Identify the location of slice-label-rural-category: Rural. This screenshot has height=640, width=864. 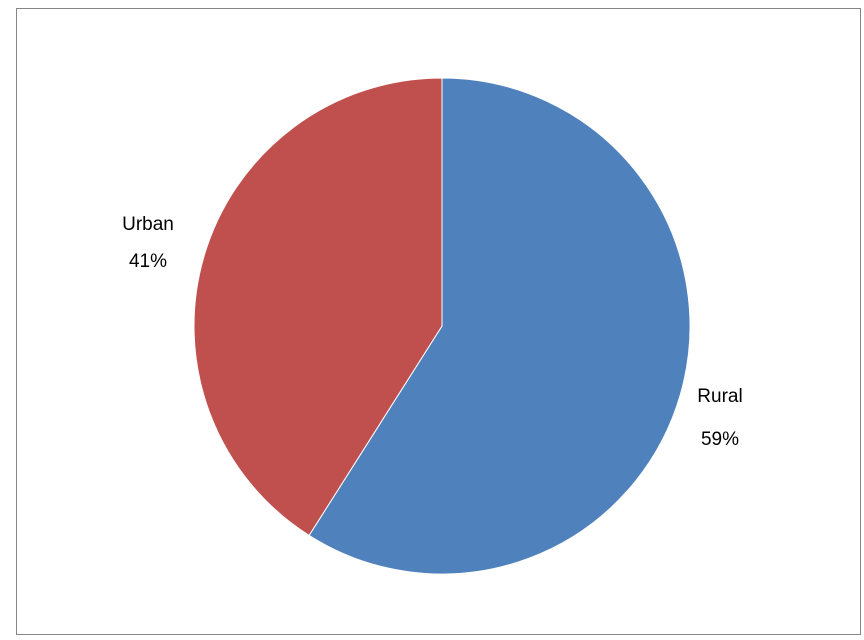
(719, 396).